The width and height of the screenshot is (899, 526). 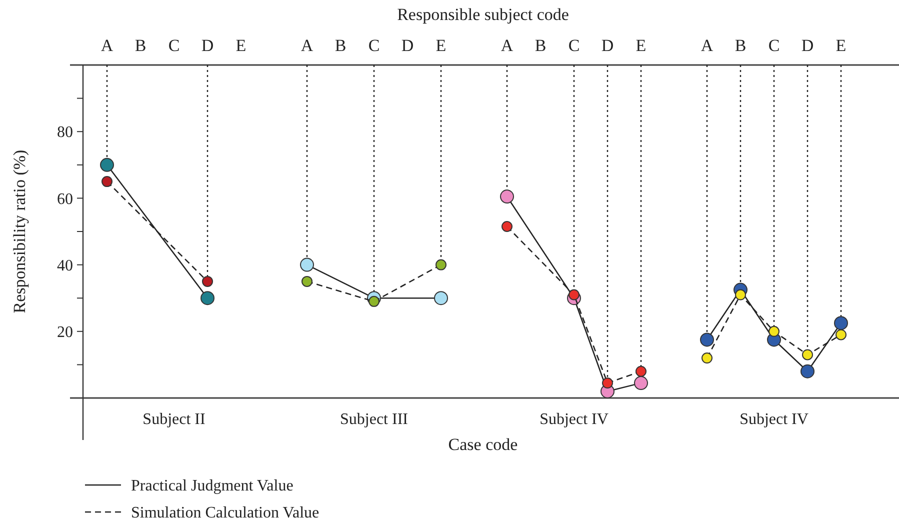 What do you see at coordinates (225, 513) in the screenshot?
I see `legend-label: Simulation Calculation Value` at bounding box center [225, 513].